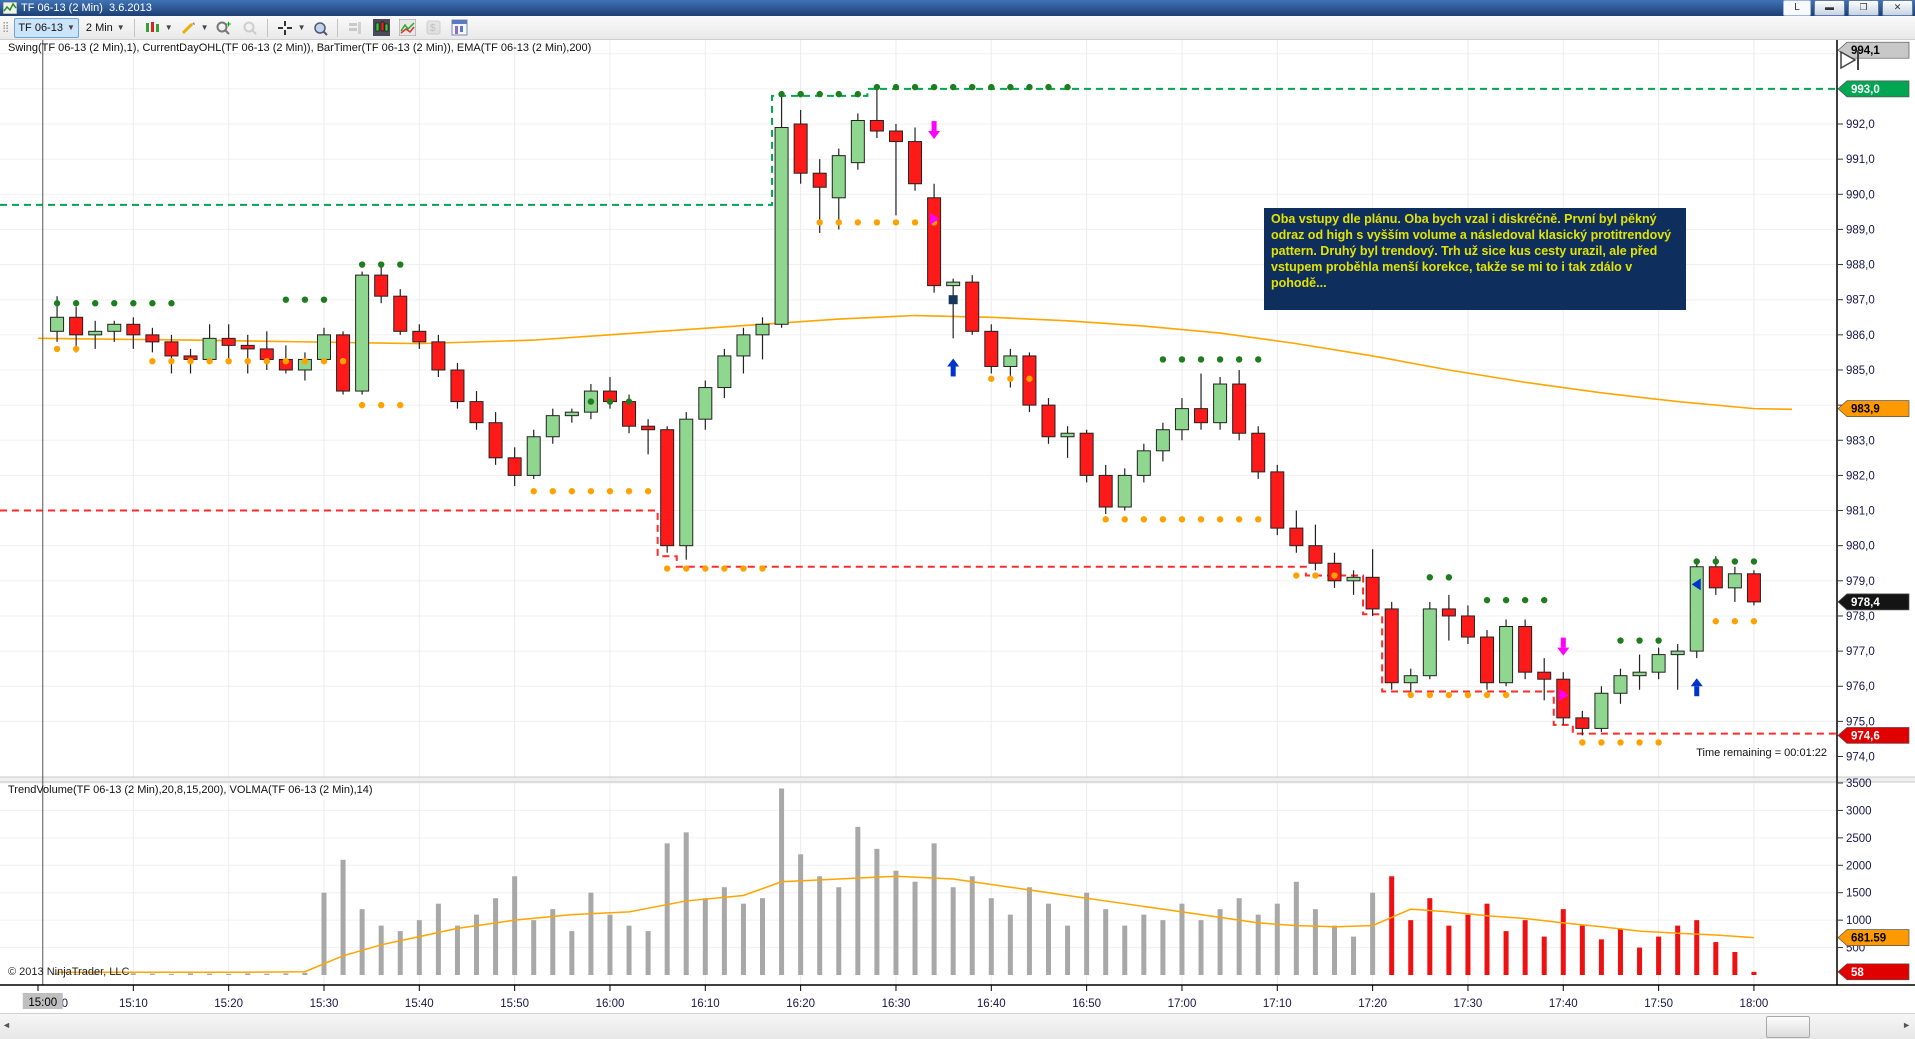  I want to click on volume-tick-label: 1500, so click(1859, 894).